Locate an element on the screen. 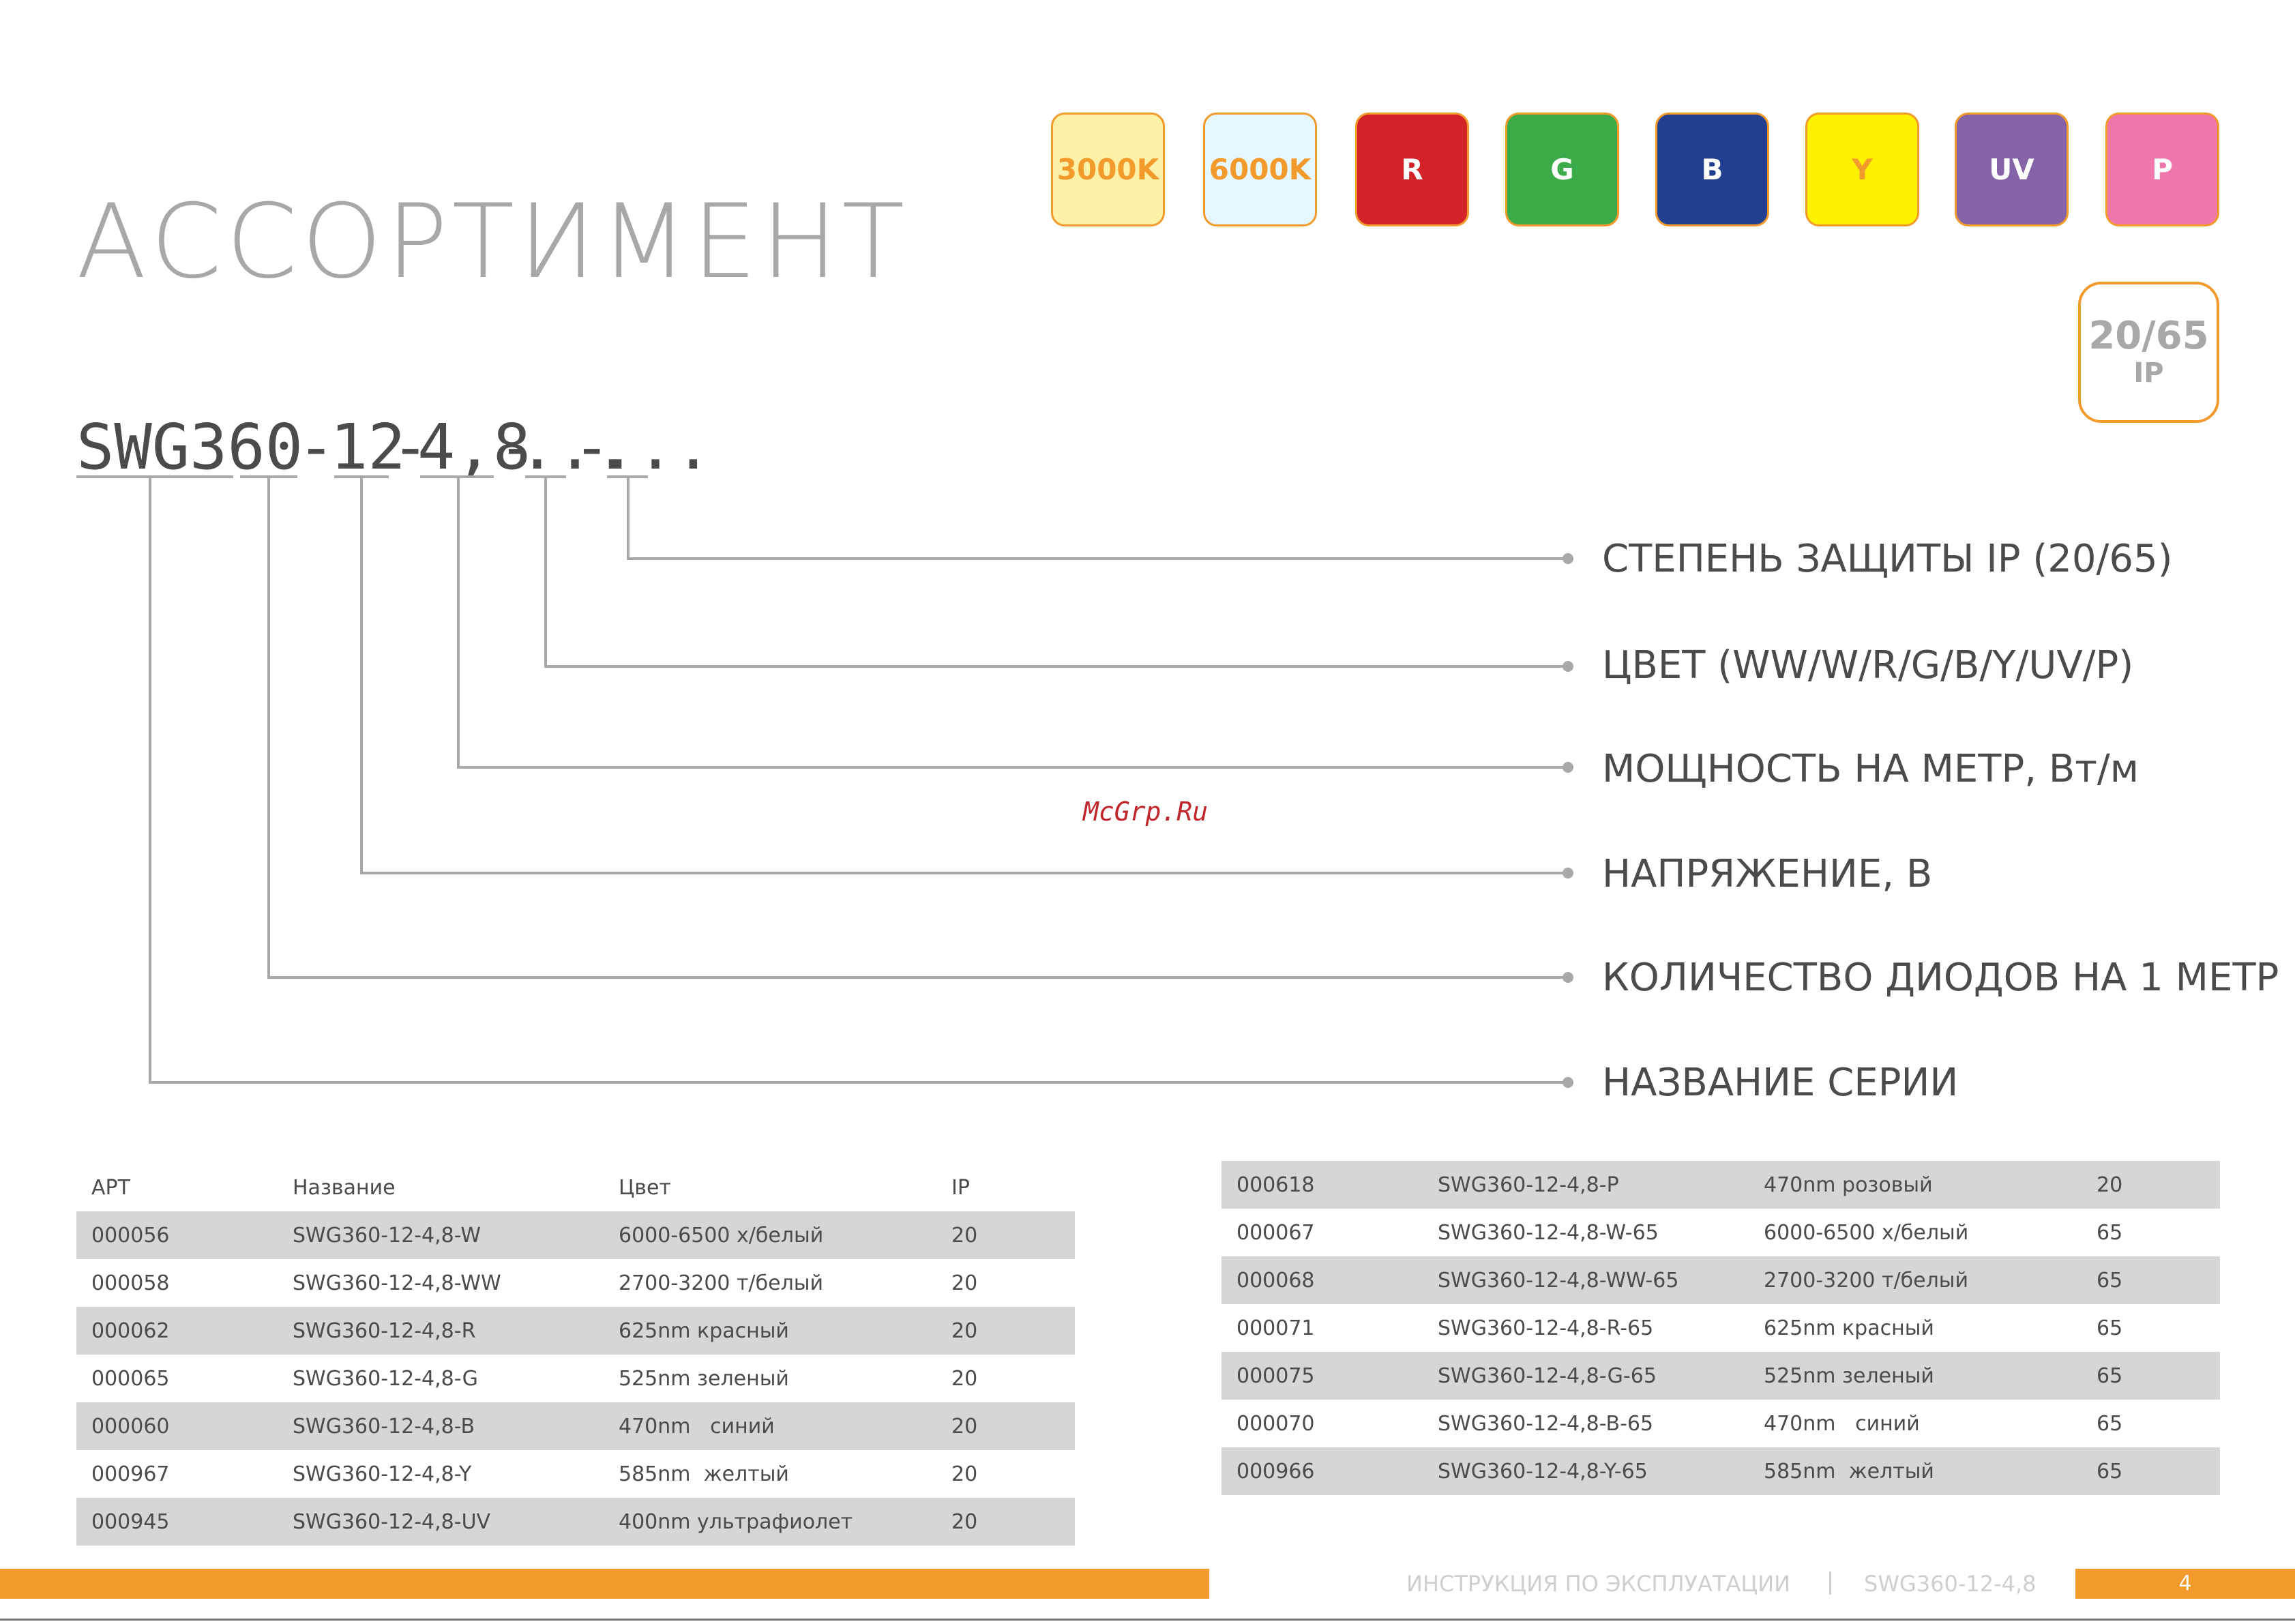 This screenshot has width=2295, height=1624. cell-name: SWG360-12-4,8-G-65 is located at coordinates (1586, 1376).